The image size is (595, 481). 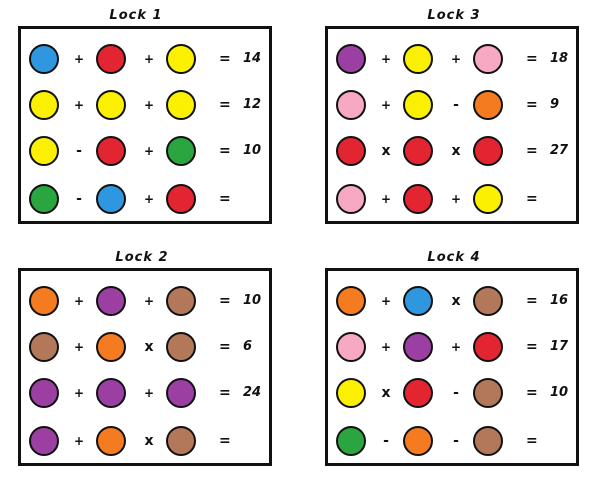 I want to click on equation-row: - + =, so click(x=145, y=199).